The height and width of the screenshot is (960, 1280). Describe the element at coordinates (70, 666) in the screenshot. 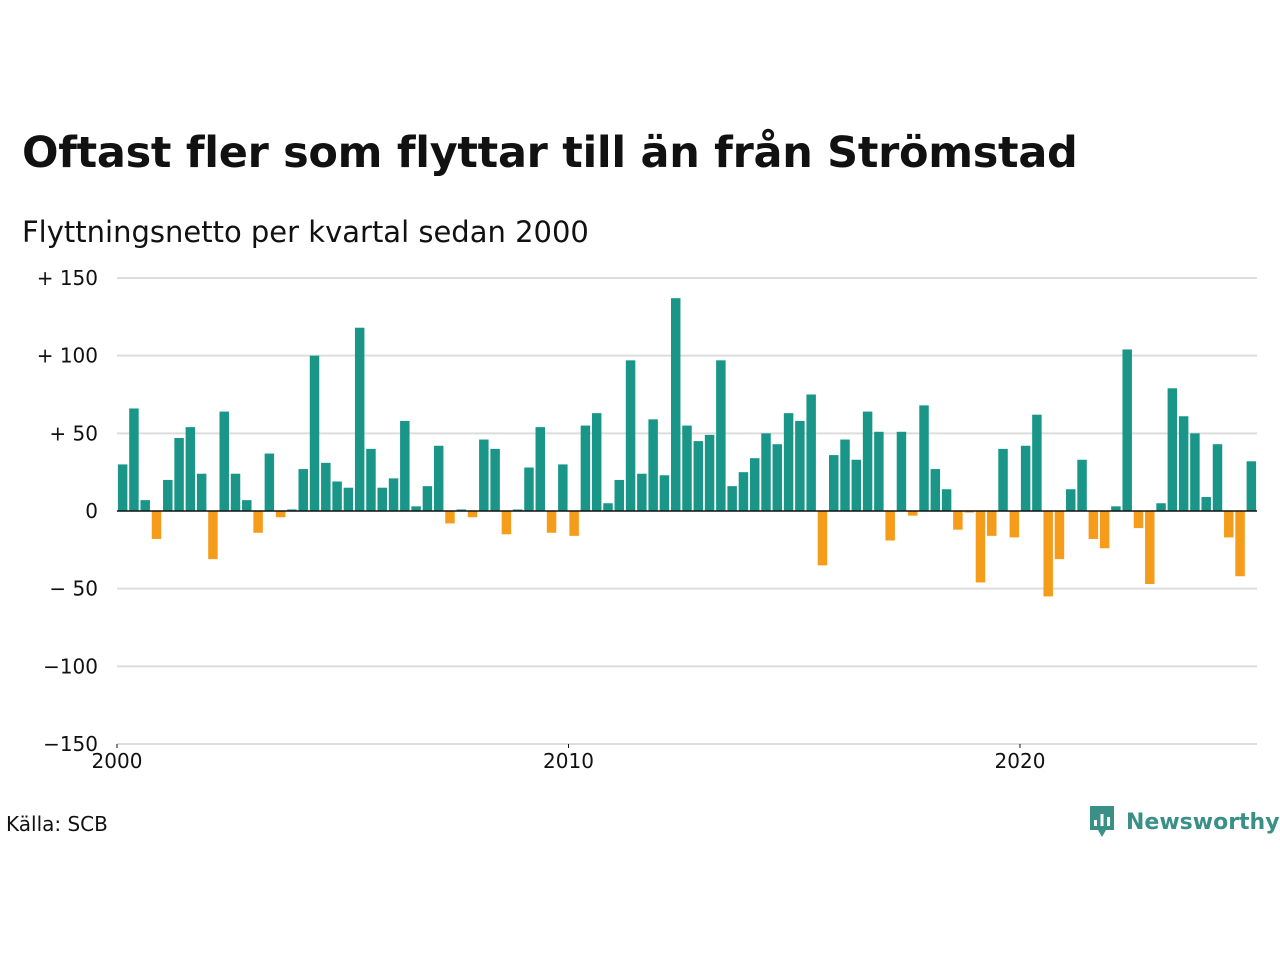

I see `y-tick-label: −100` at that location.